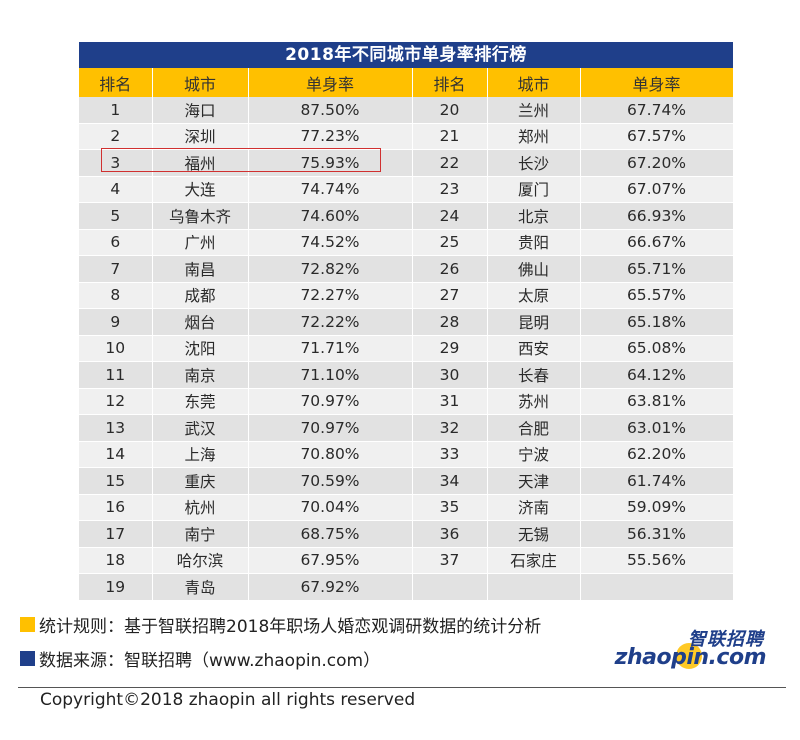  I want to click on cell-rank: 4, so click(116, 189).